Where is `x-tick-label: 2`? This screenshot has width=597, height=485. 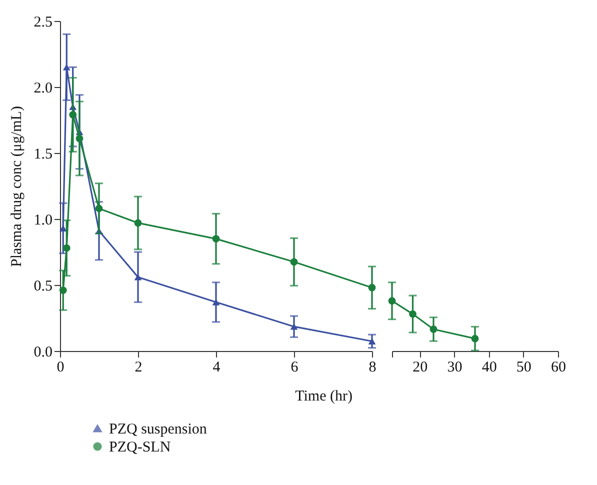
x-tick-label: 2 is located at coordinates (138, 368).